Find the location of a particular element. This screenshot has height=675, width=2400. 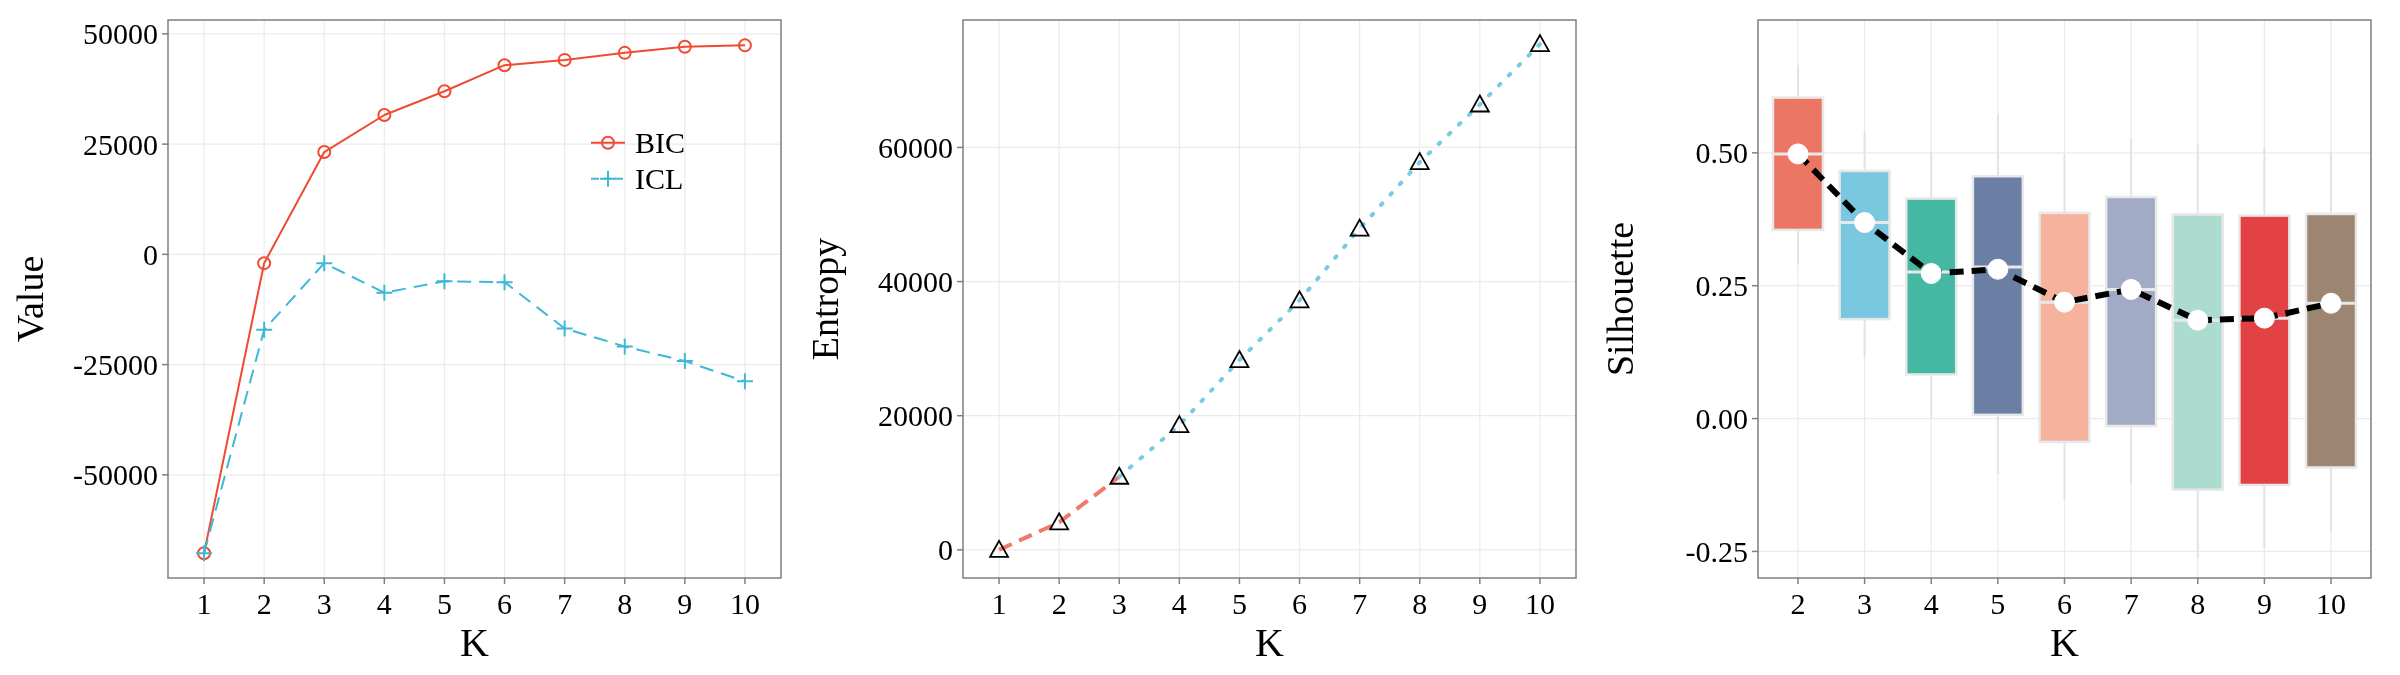

y-tick-label: 0.00 is located at coordinates (1721, 419).